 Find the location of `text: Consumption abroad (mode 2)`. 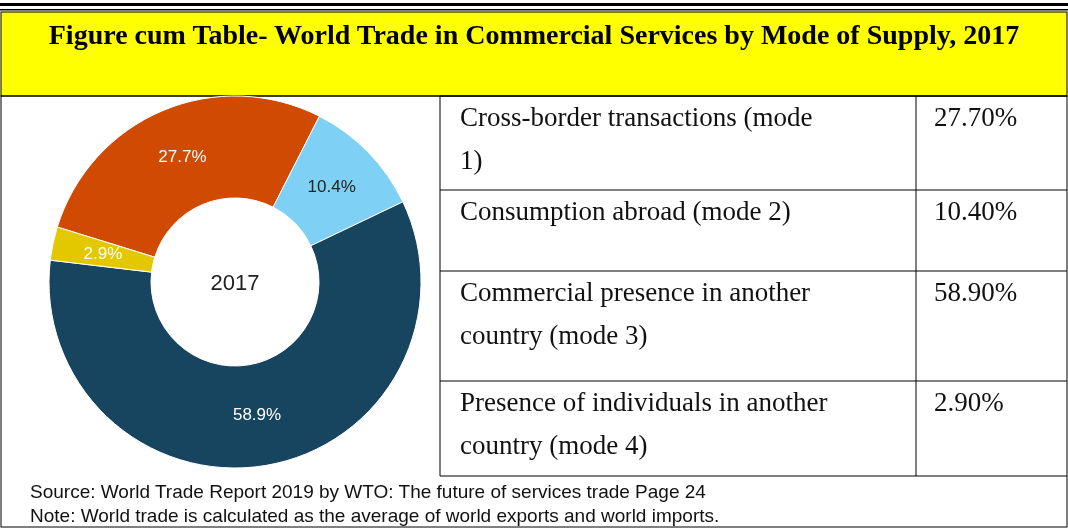

text: Consumption abroad (mode 2) is located at coordinates (625, 211).